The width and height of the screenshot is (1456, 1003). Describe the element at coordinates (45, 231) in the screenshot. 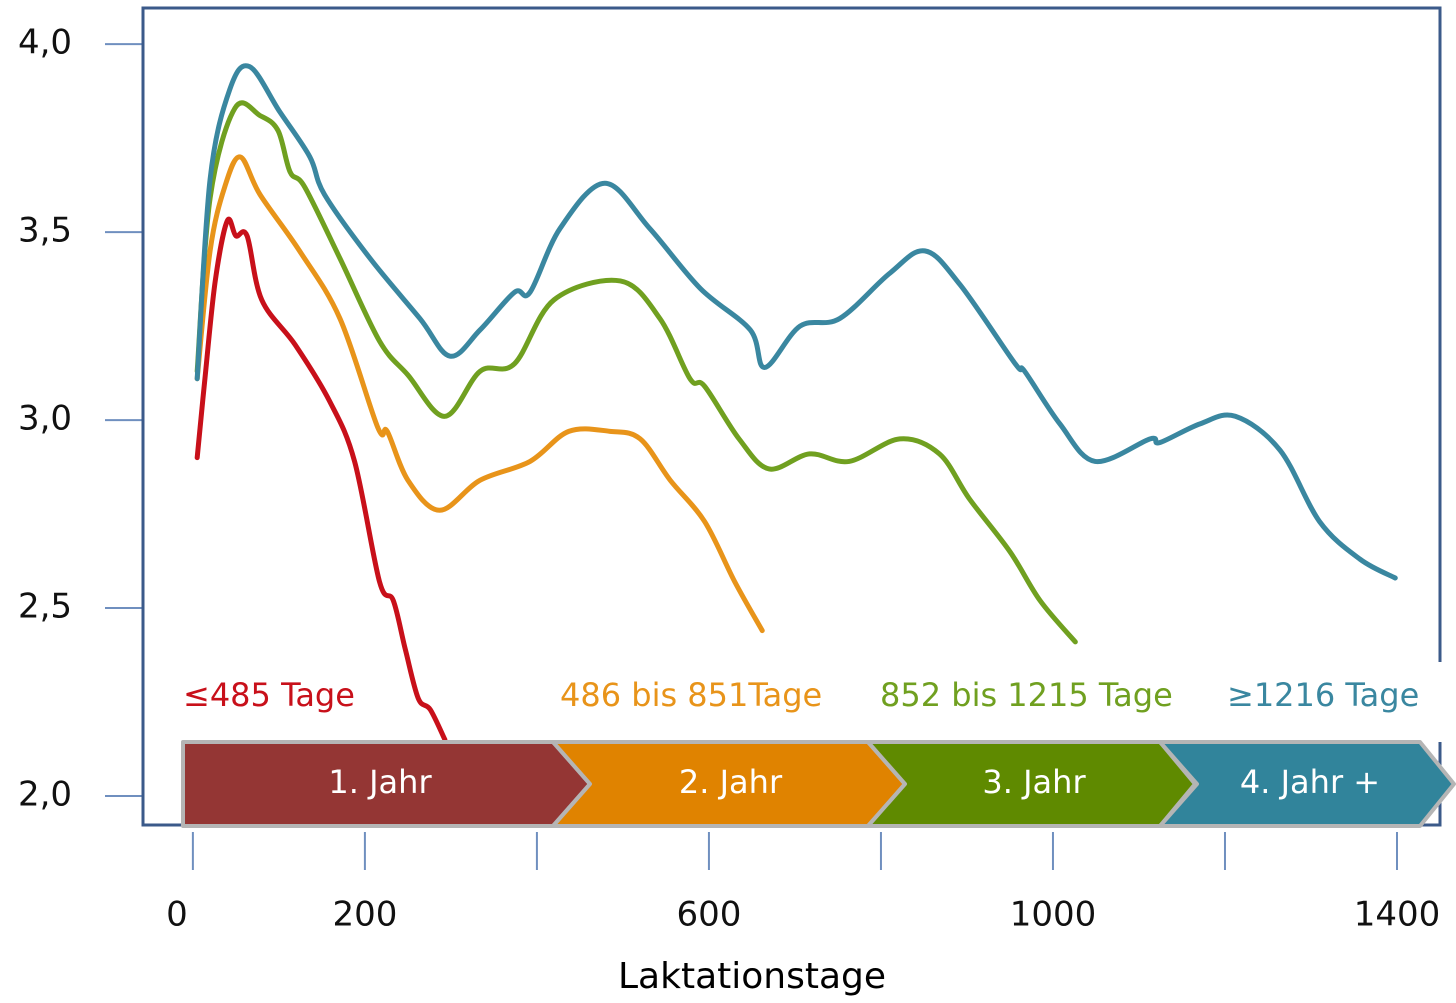

I see `y-tick-label: 3,5` at that location.